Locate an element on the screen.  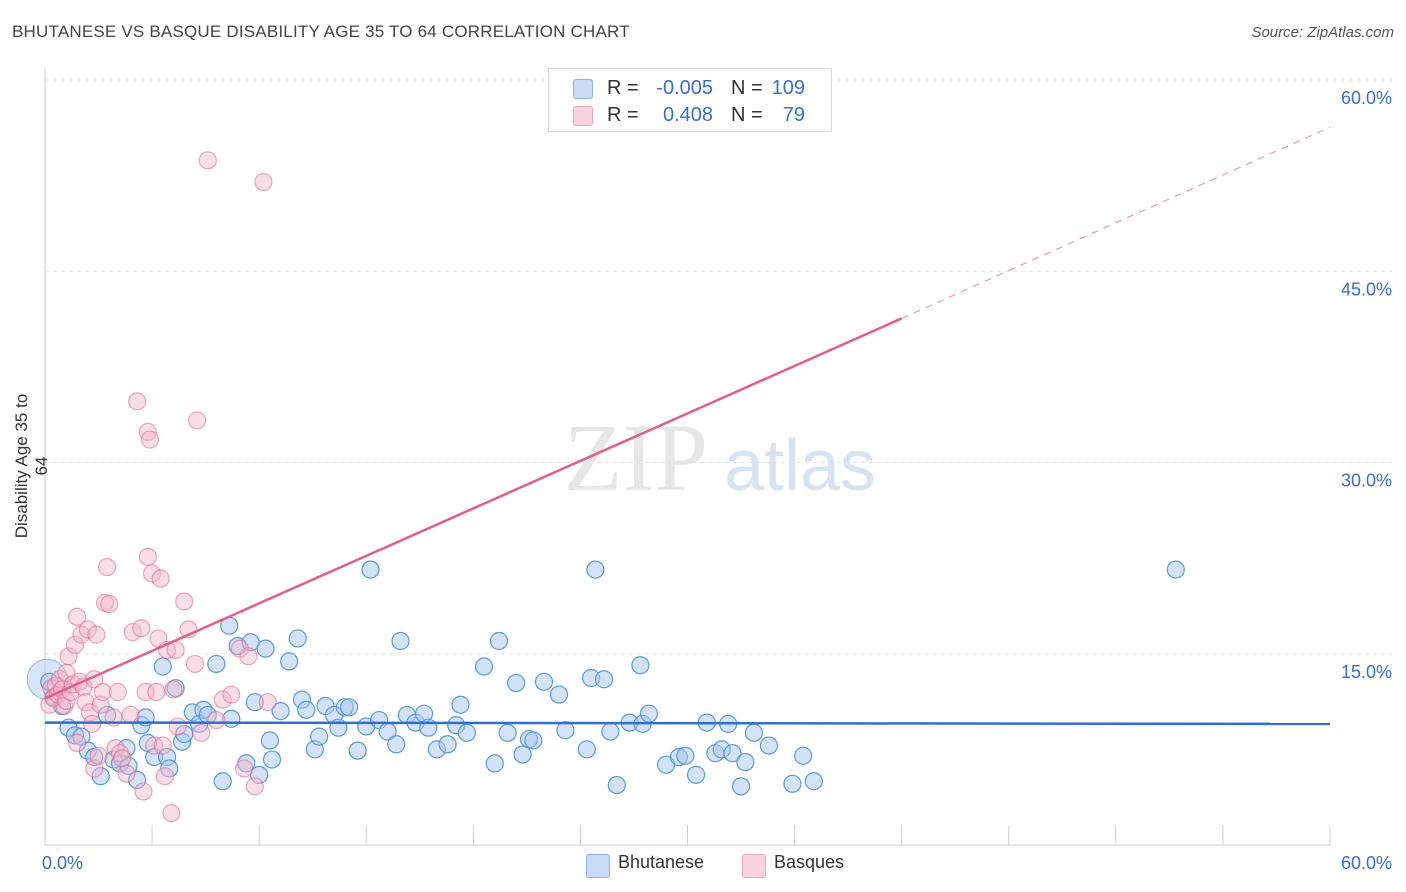
watermark-atlas: atlas is located at coordinates (800, 466).